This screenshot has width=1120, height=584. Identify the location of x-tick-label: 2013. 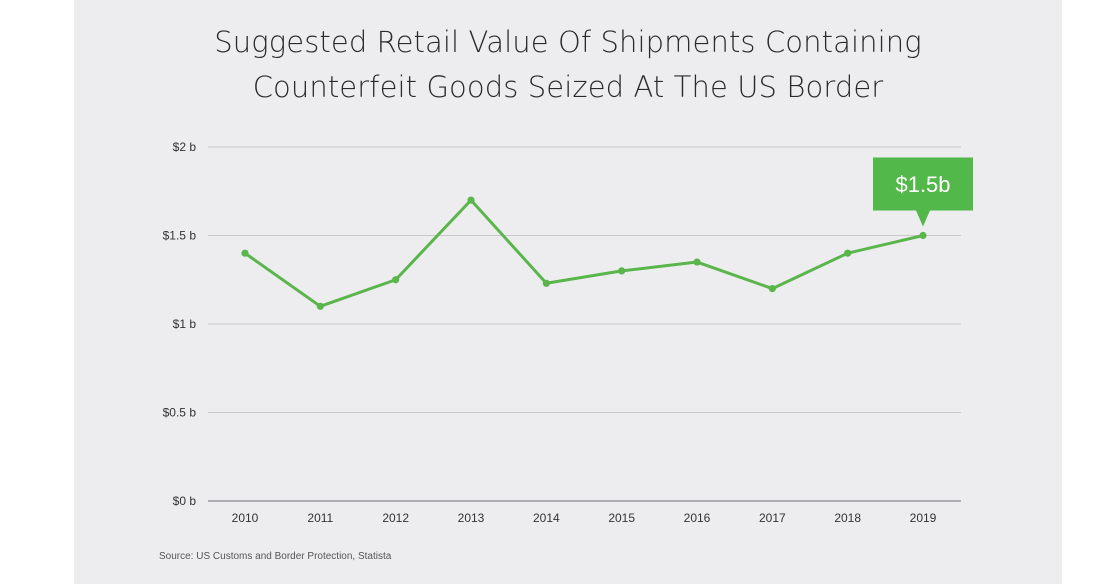
(471, 518).